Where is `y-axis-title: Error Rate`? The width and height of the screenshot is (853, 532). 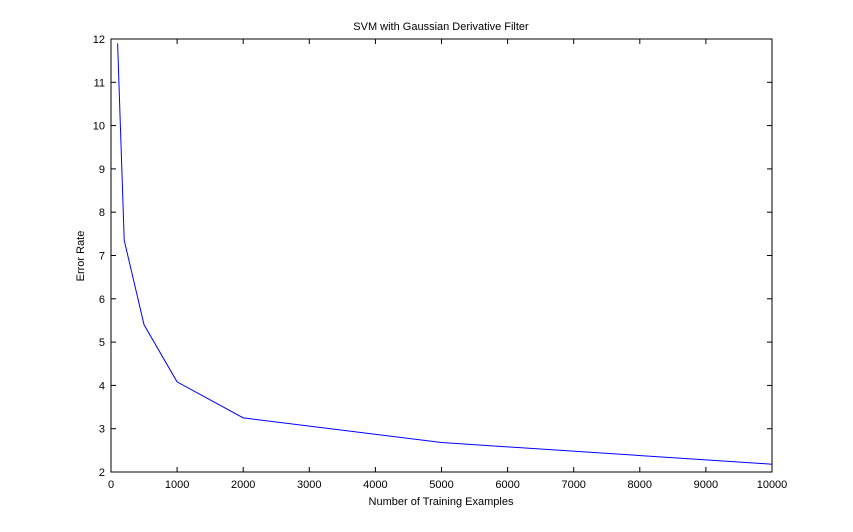
y-axis-title: Error Rate is located at coordinates (81, 256).